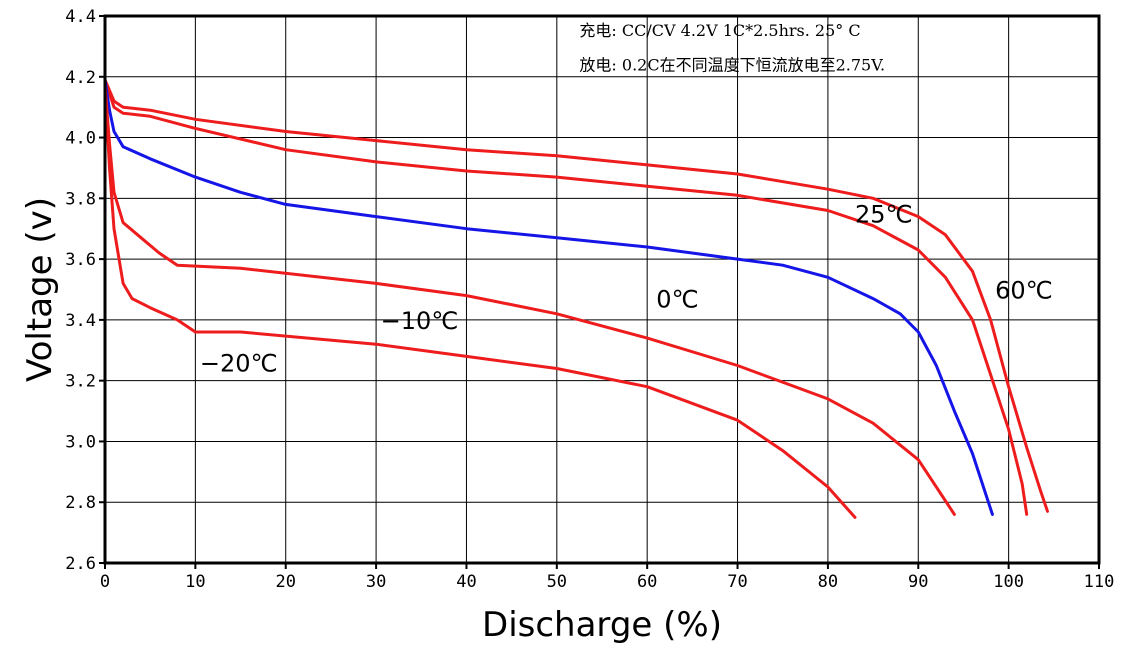 This screenshot has height=647, width=1125. Describe the element at coordinates (1099, 582) in the screenshot. I see `x-tick-label: 110` at that location.